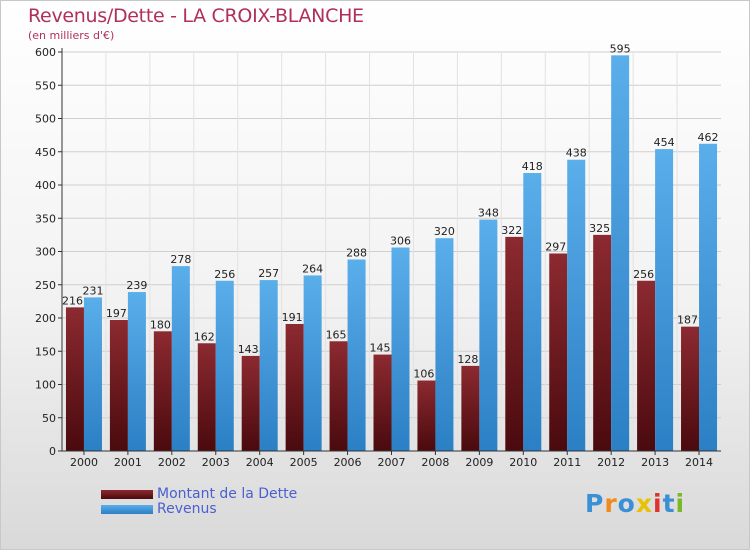 The width and height of the screenshot is (750, 550). What do you see at coordinates (136, 285) in the screenshot?
I see `value-label-revenus: 239` at bounding box center [136, 285].